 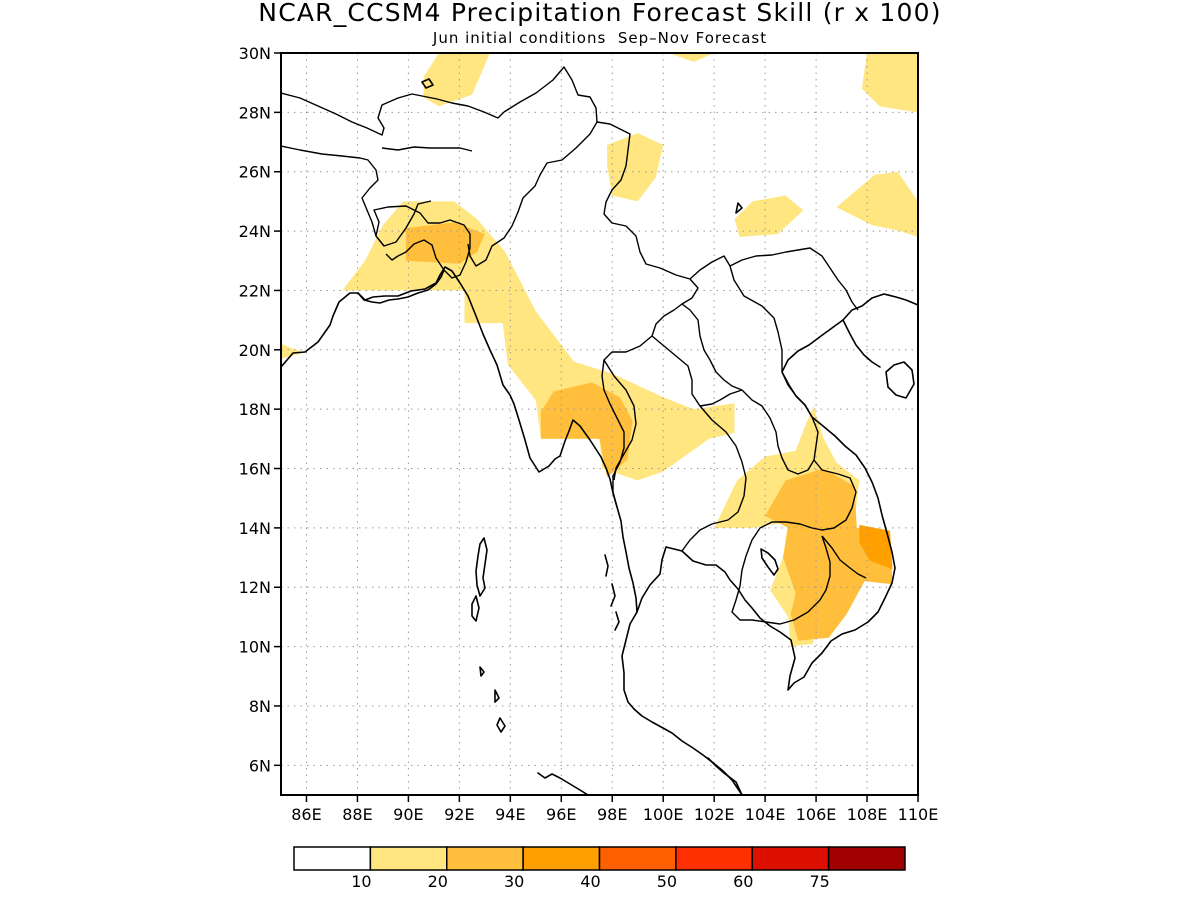 What do you see at coordinates (816, 814) in the screenshot?
I see `lon-tick-label: 106E` at bounding box center [816, 814].